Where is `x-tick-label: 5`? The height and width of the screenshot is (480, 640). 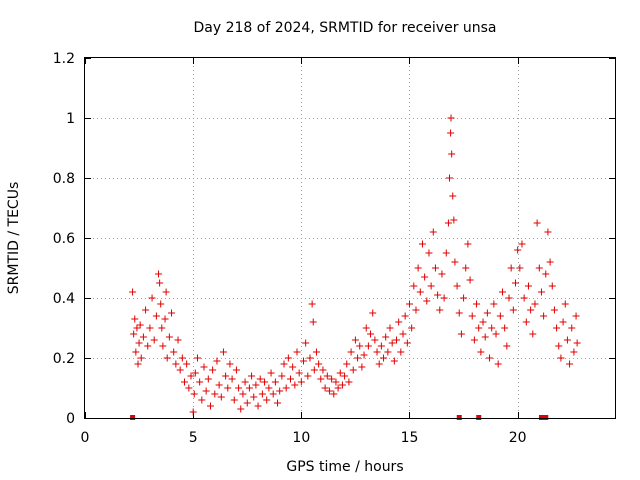 x-tick-label: 5 is located at coordinates (193, 438).